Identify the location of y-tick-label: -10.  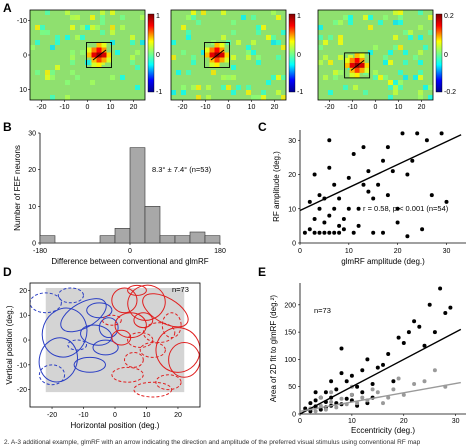
(22, 21).